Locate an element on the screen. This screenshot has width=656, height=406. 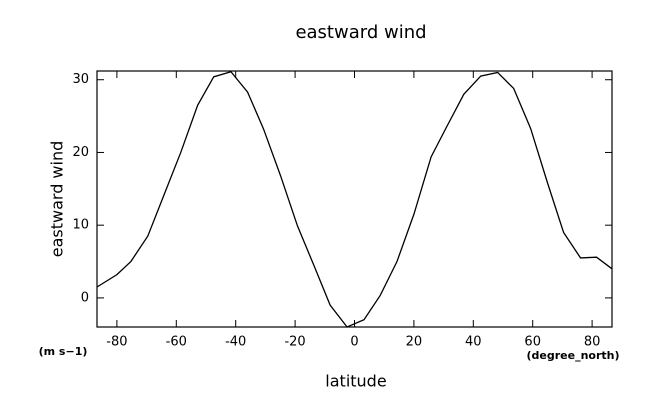
y-tick-label: 10 is located at coordinates (80, 225).